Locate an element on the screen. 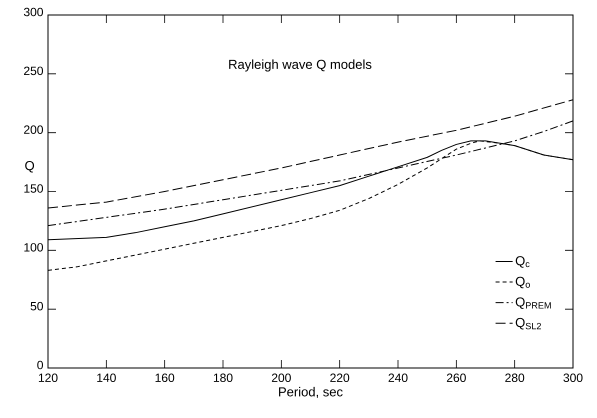 The width and height of the screenshot is (597, 418). x-tick-label: 120 is located at coordinates (48, 378).